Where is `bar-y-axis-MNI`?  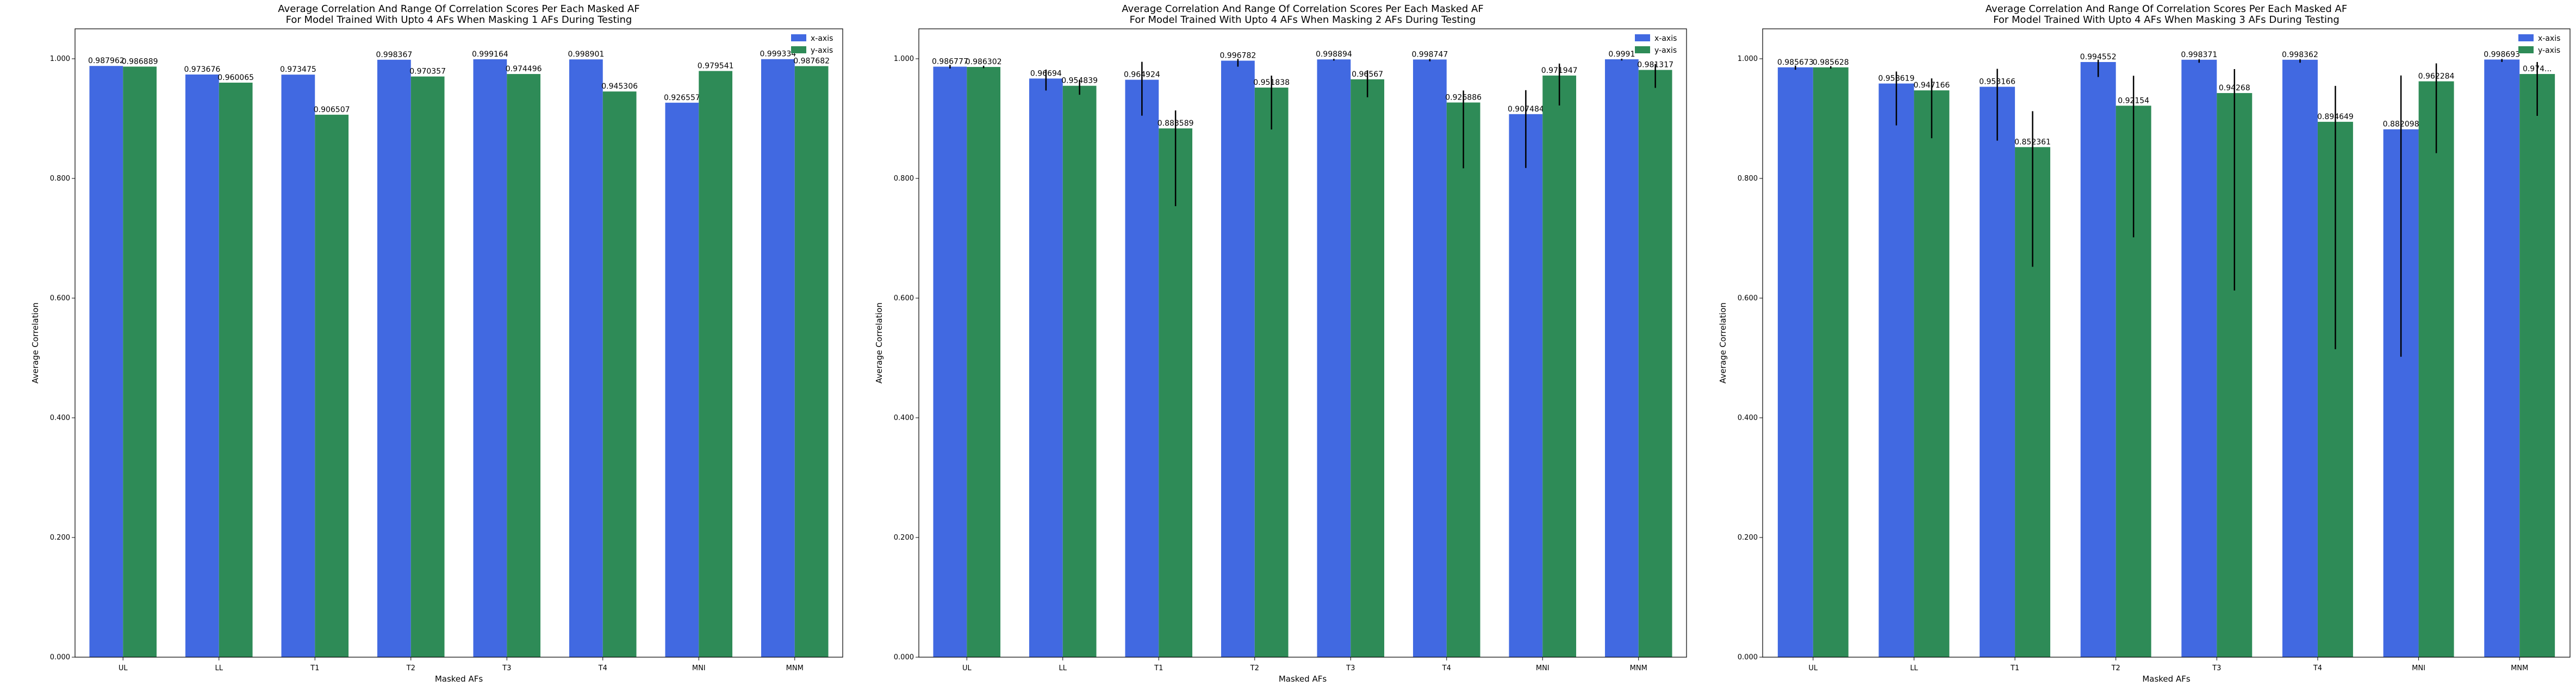 bar-y-axis-MNI is located at coordinates (1559, 366).